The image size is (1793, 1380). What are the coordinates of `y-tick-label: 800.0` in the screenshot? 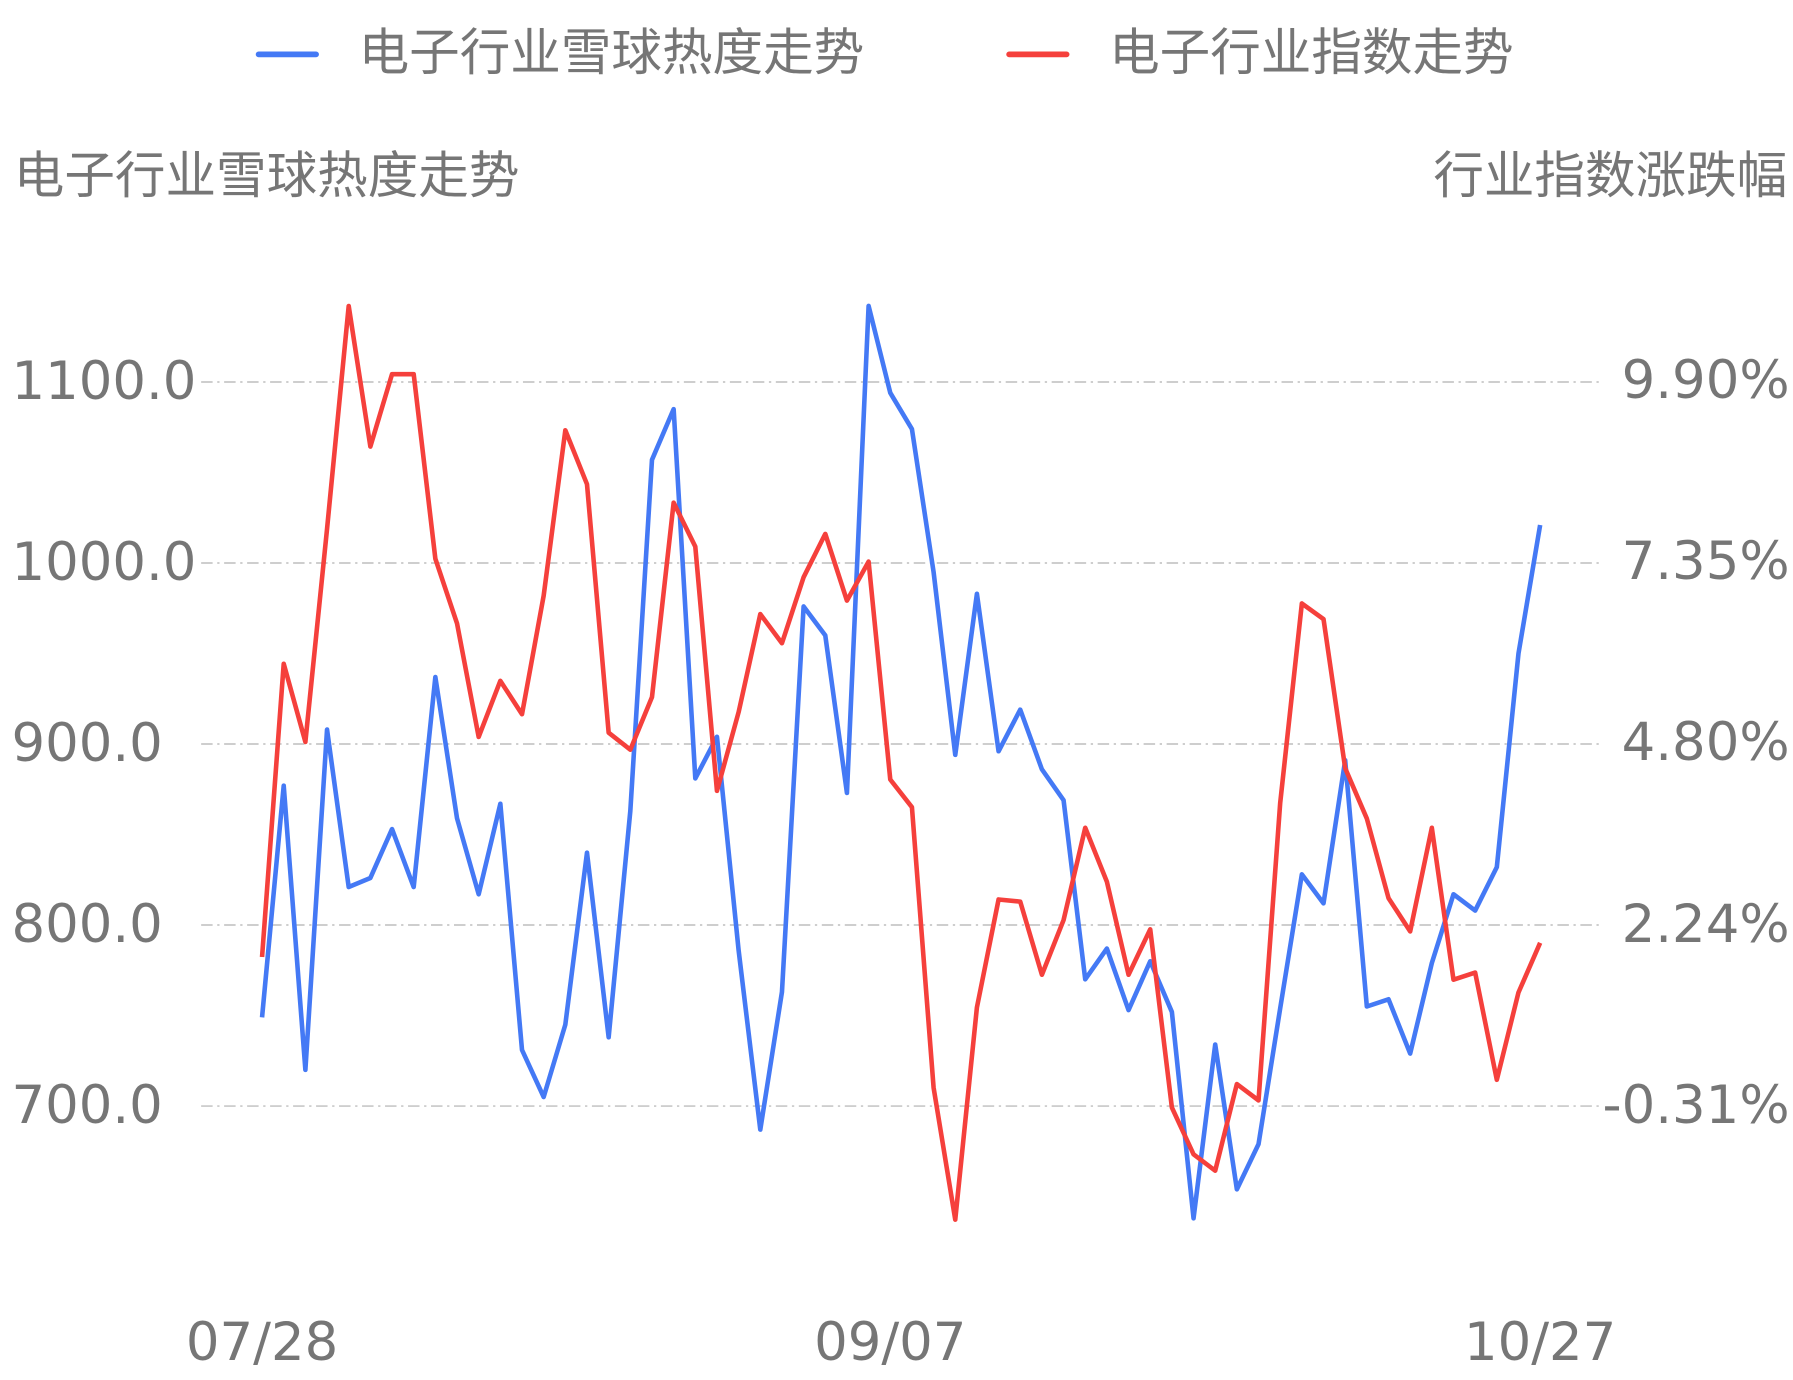 It's located at (86, 924).